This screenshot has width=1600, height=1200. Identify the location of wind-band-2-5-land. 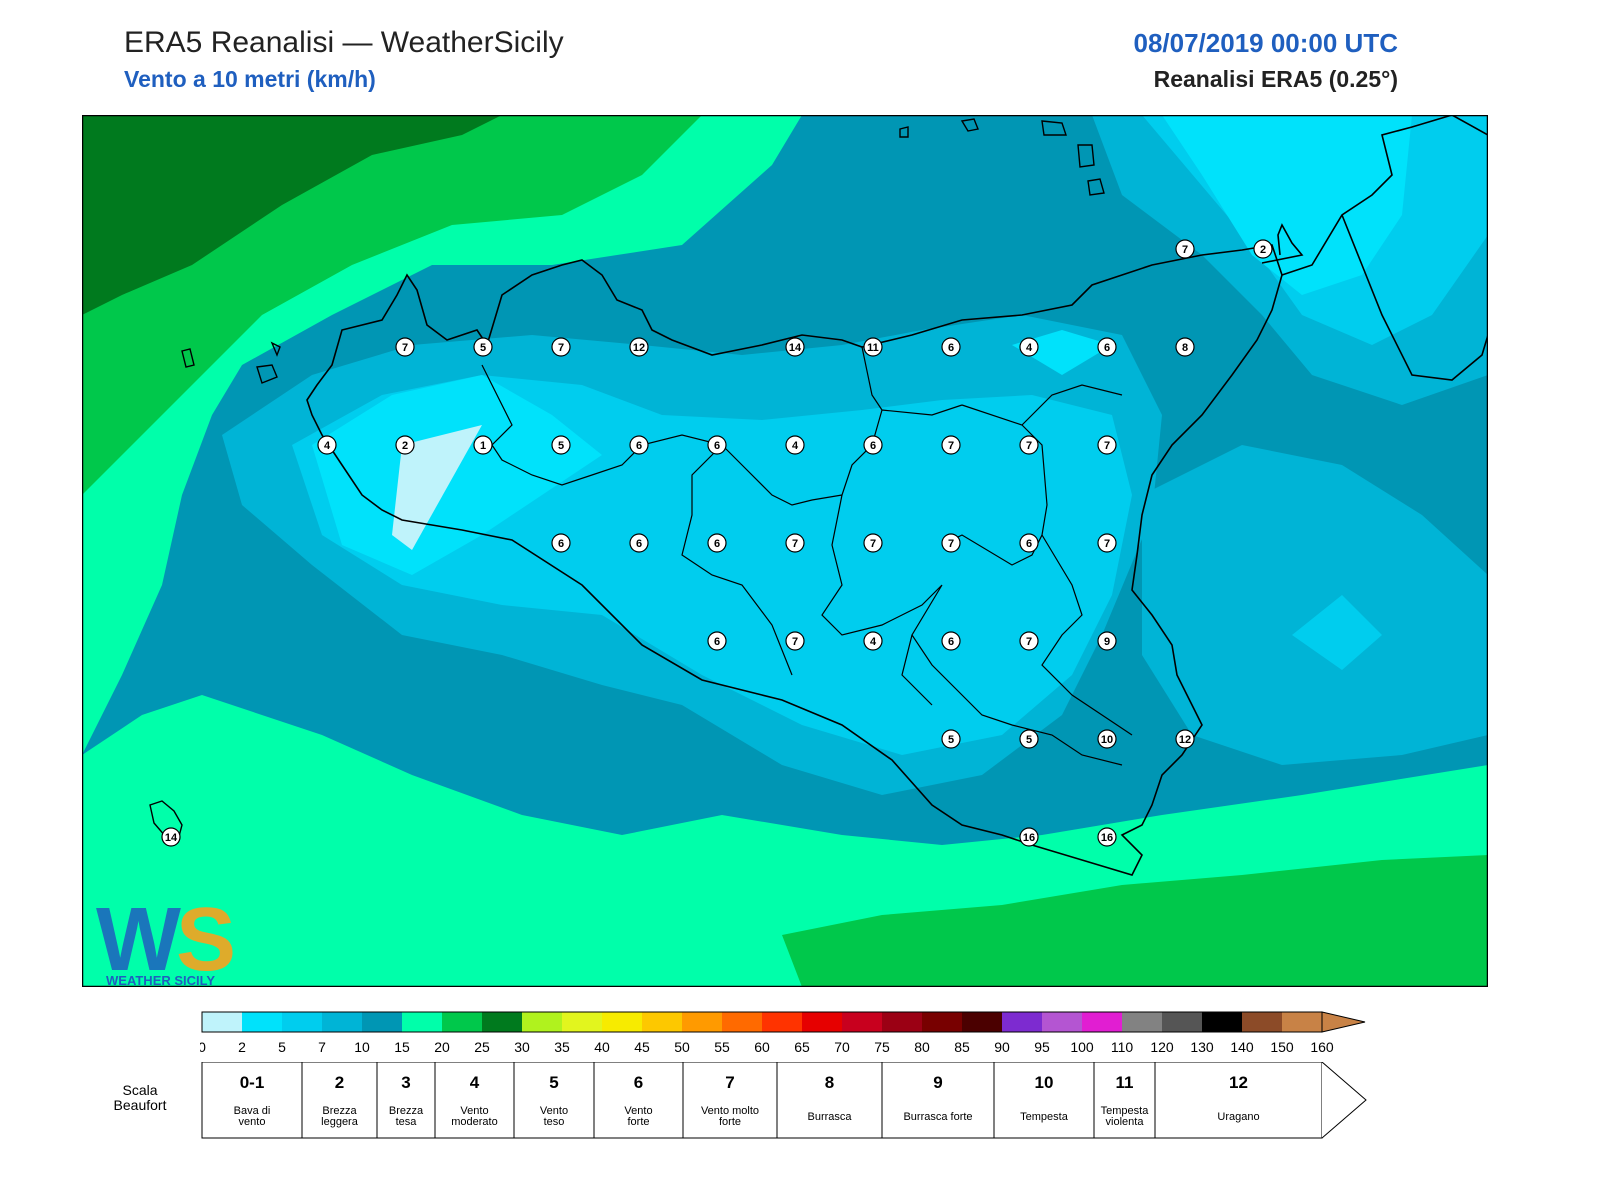
(437, 487).